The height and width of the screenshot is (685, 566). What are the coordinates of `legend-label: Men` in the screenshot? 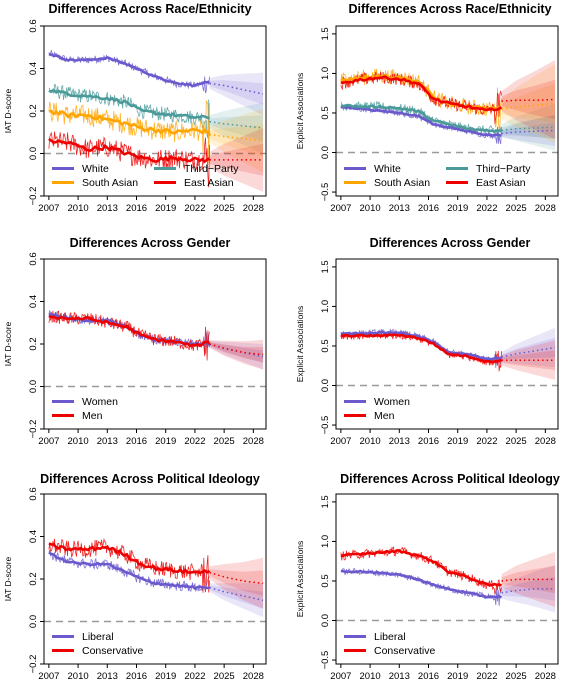 It's located at (384, 416).